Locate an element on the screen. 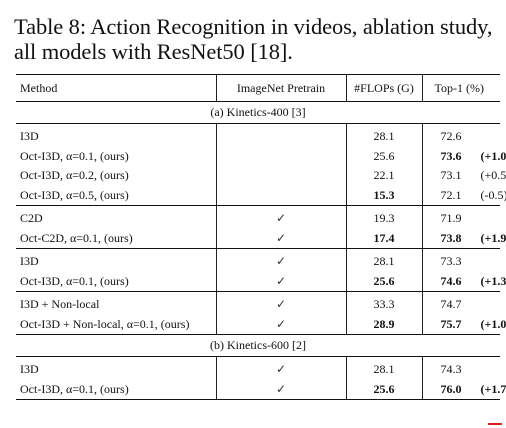 The height and width of the screenshot is (428, 506). top1-value: 72.6 is located at coordinates (451, 136).